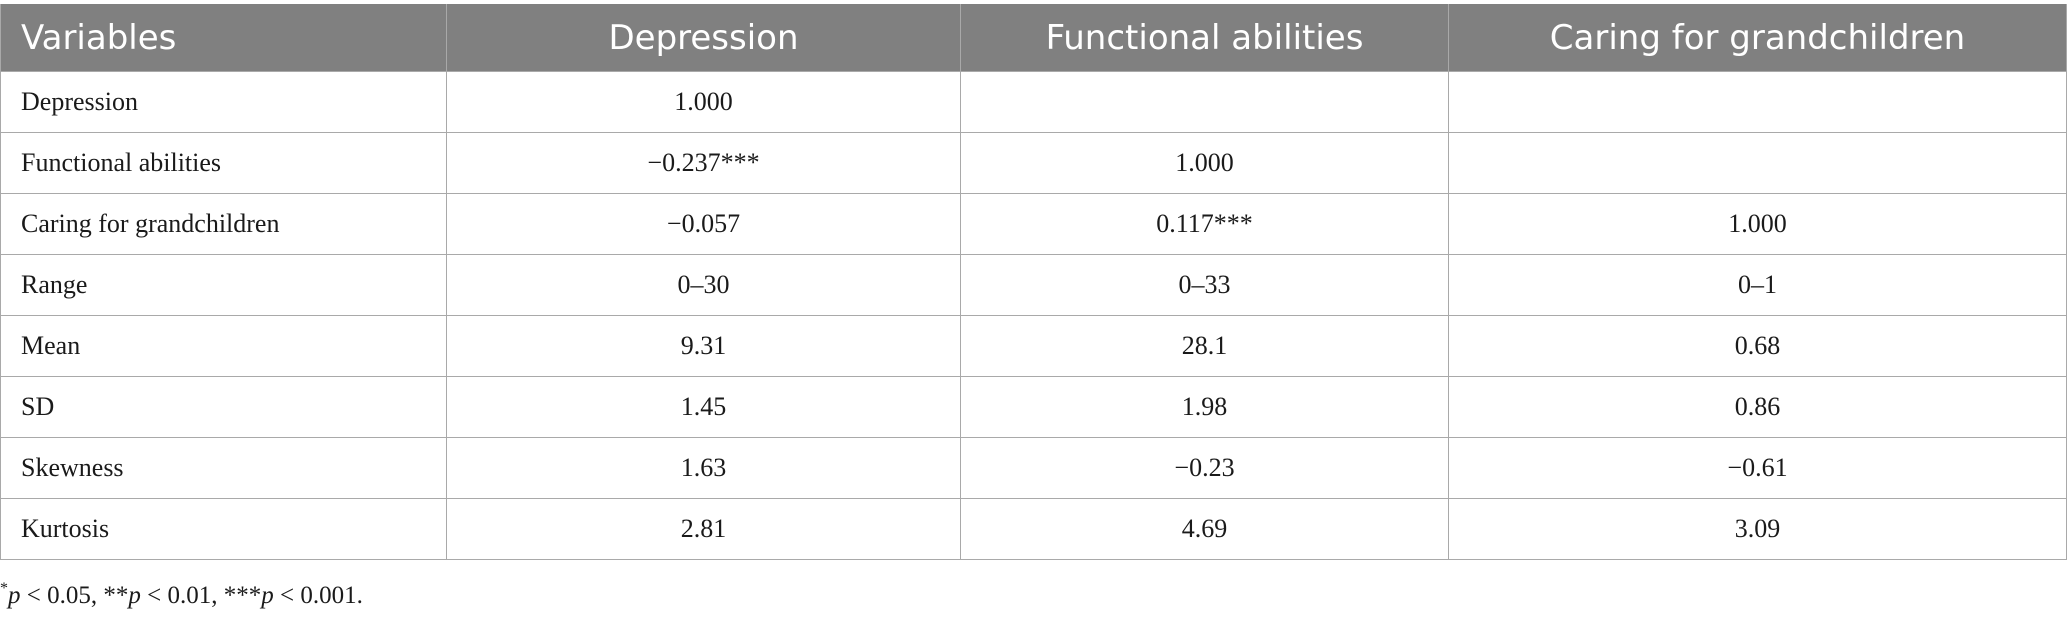  Describe the element at coordinates (1757, 346) in the screenshot. I see `table-cell: 0.68` at that location.